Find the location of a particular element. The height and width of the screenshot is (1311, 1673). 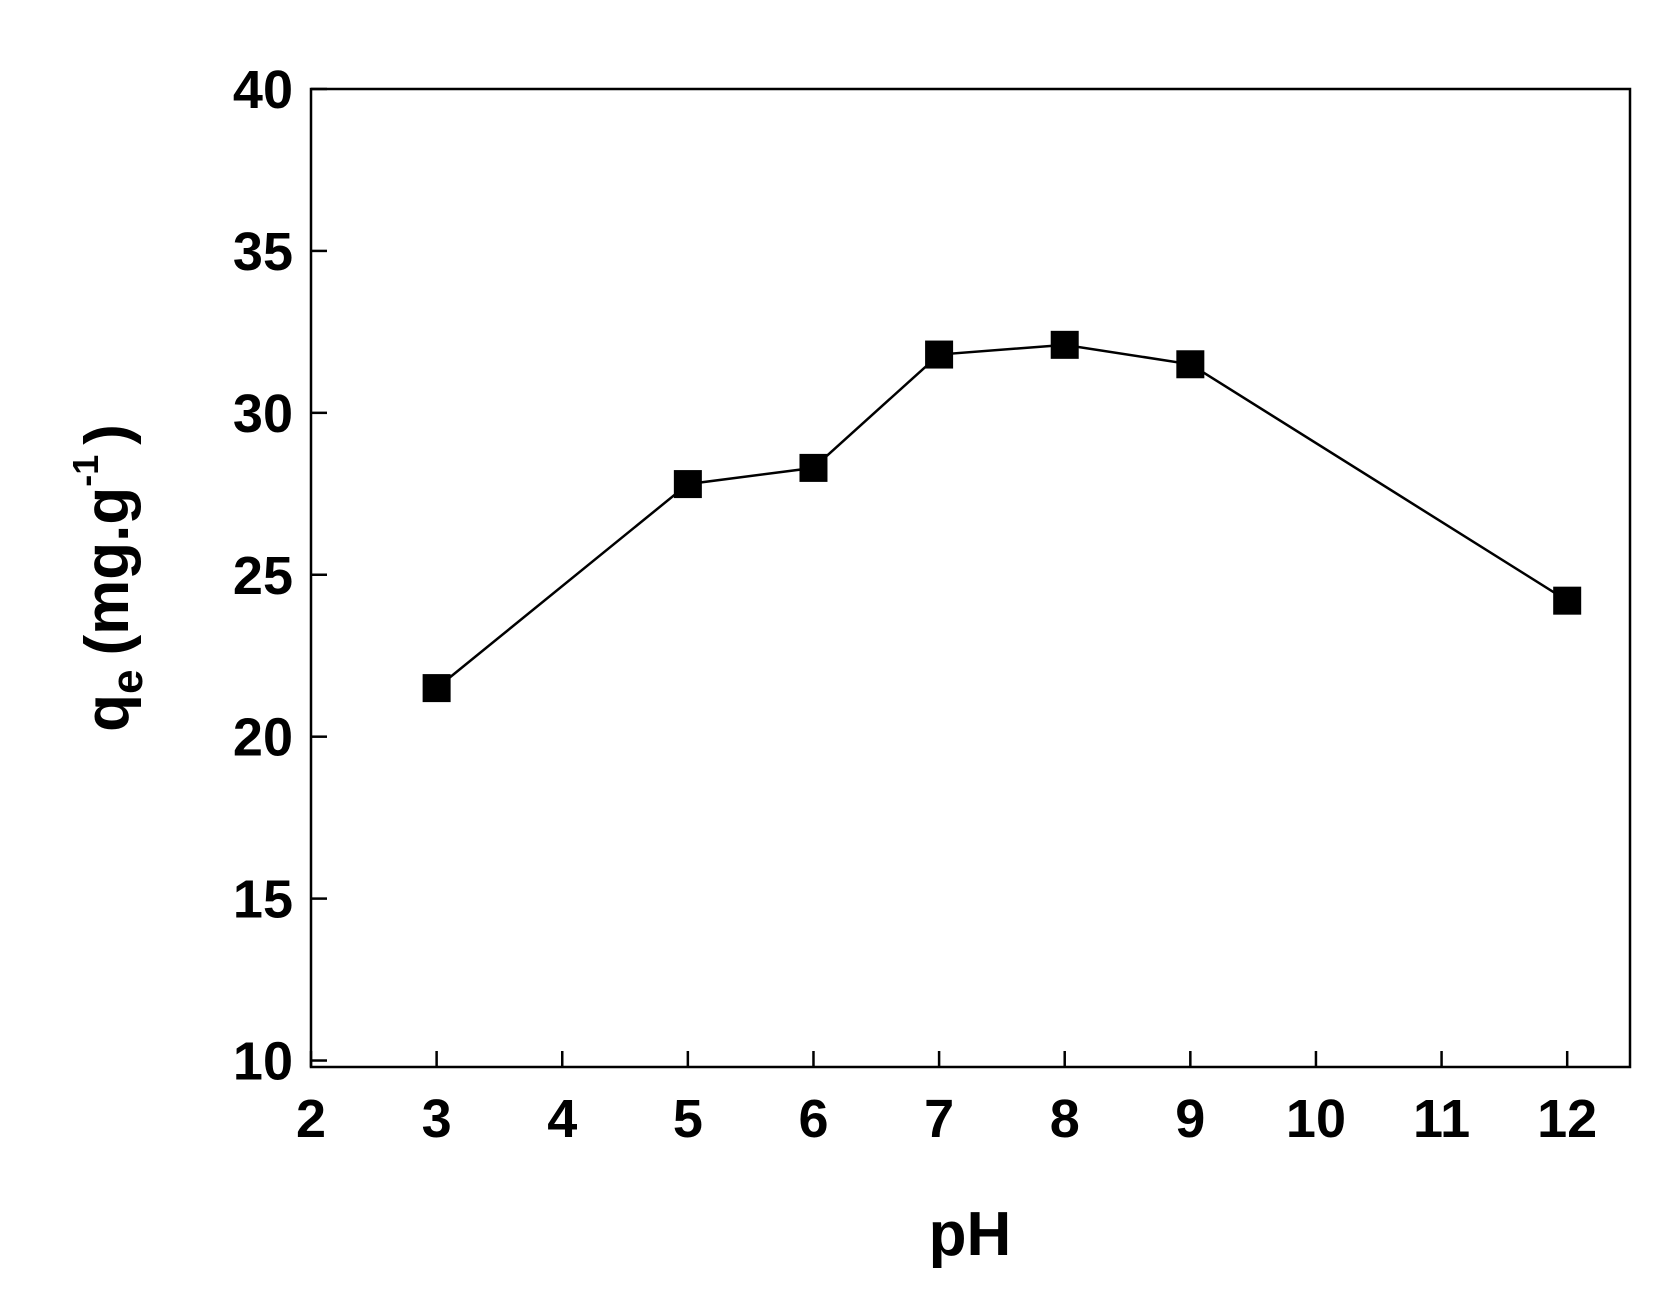

y-tick-label: 10 is located at coordinates (263, 1062).